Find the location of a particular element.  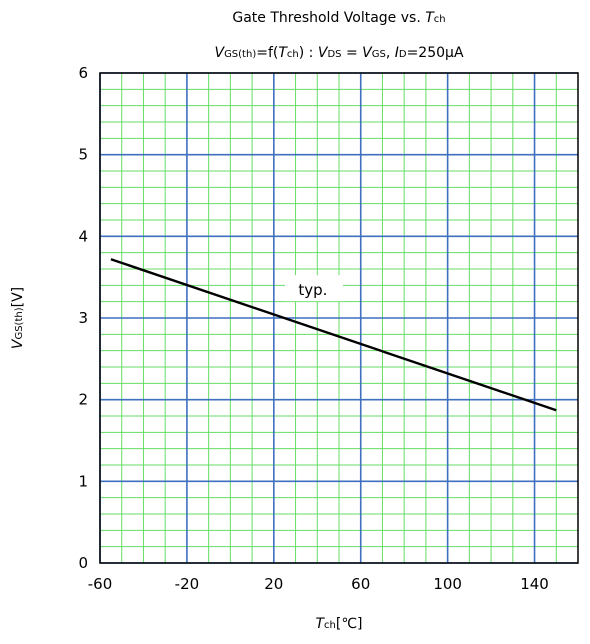

x-tick-label: 100 is located at coordinates (447, 584).